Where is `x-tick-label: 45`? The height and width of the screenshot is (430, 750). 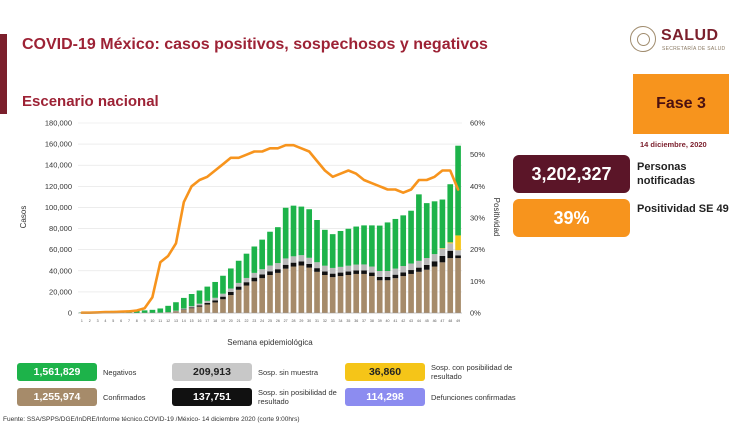
x-tick-label: 45 is located at coordinates (427, 321).